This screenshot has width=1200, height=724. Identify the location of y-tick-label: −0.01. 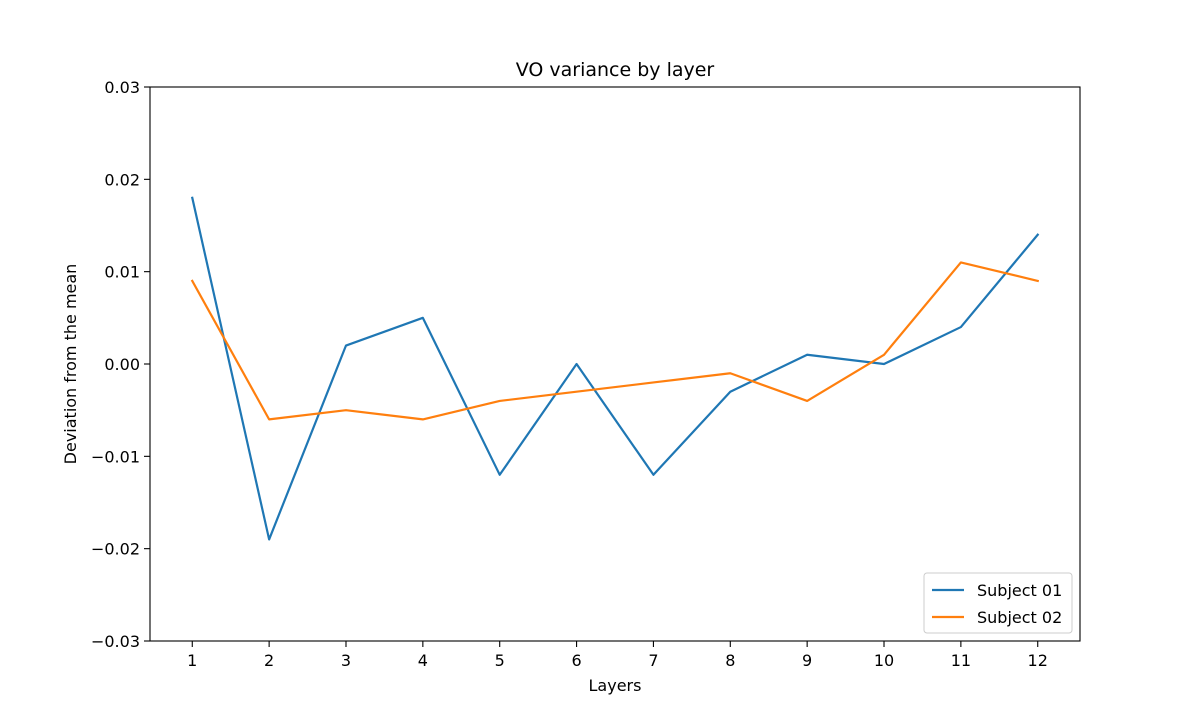
(115, 456).